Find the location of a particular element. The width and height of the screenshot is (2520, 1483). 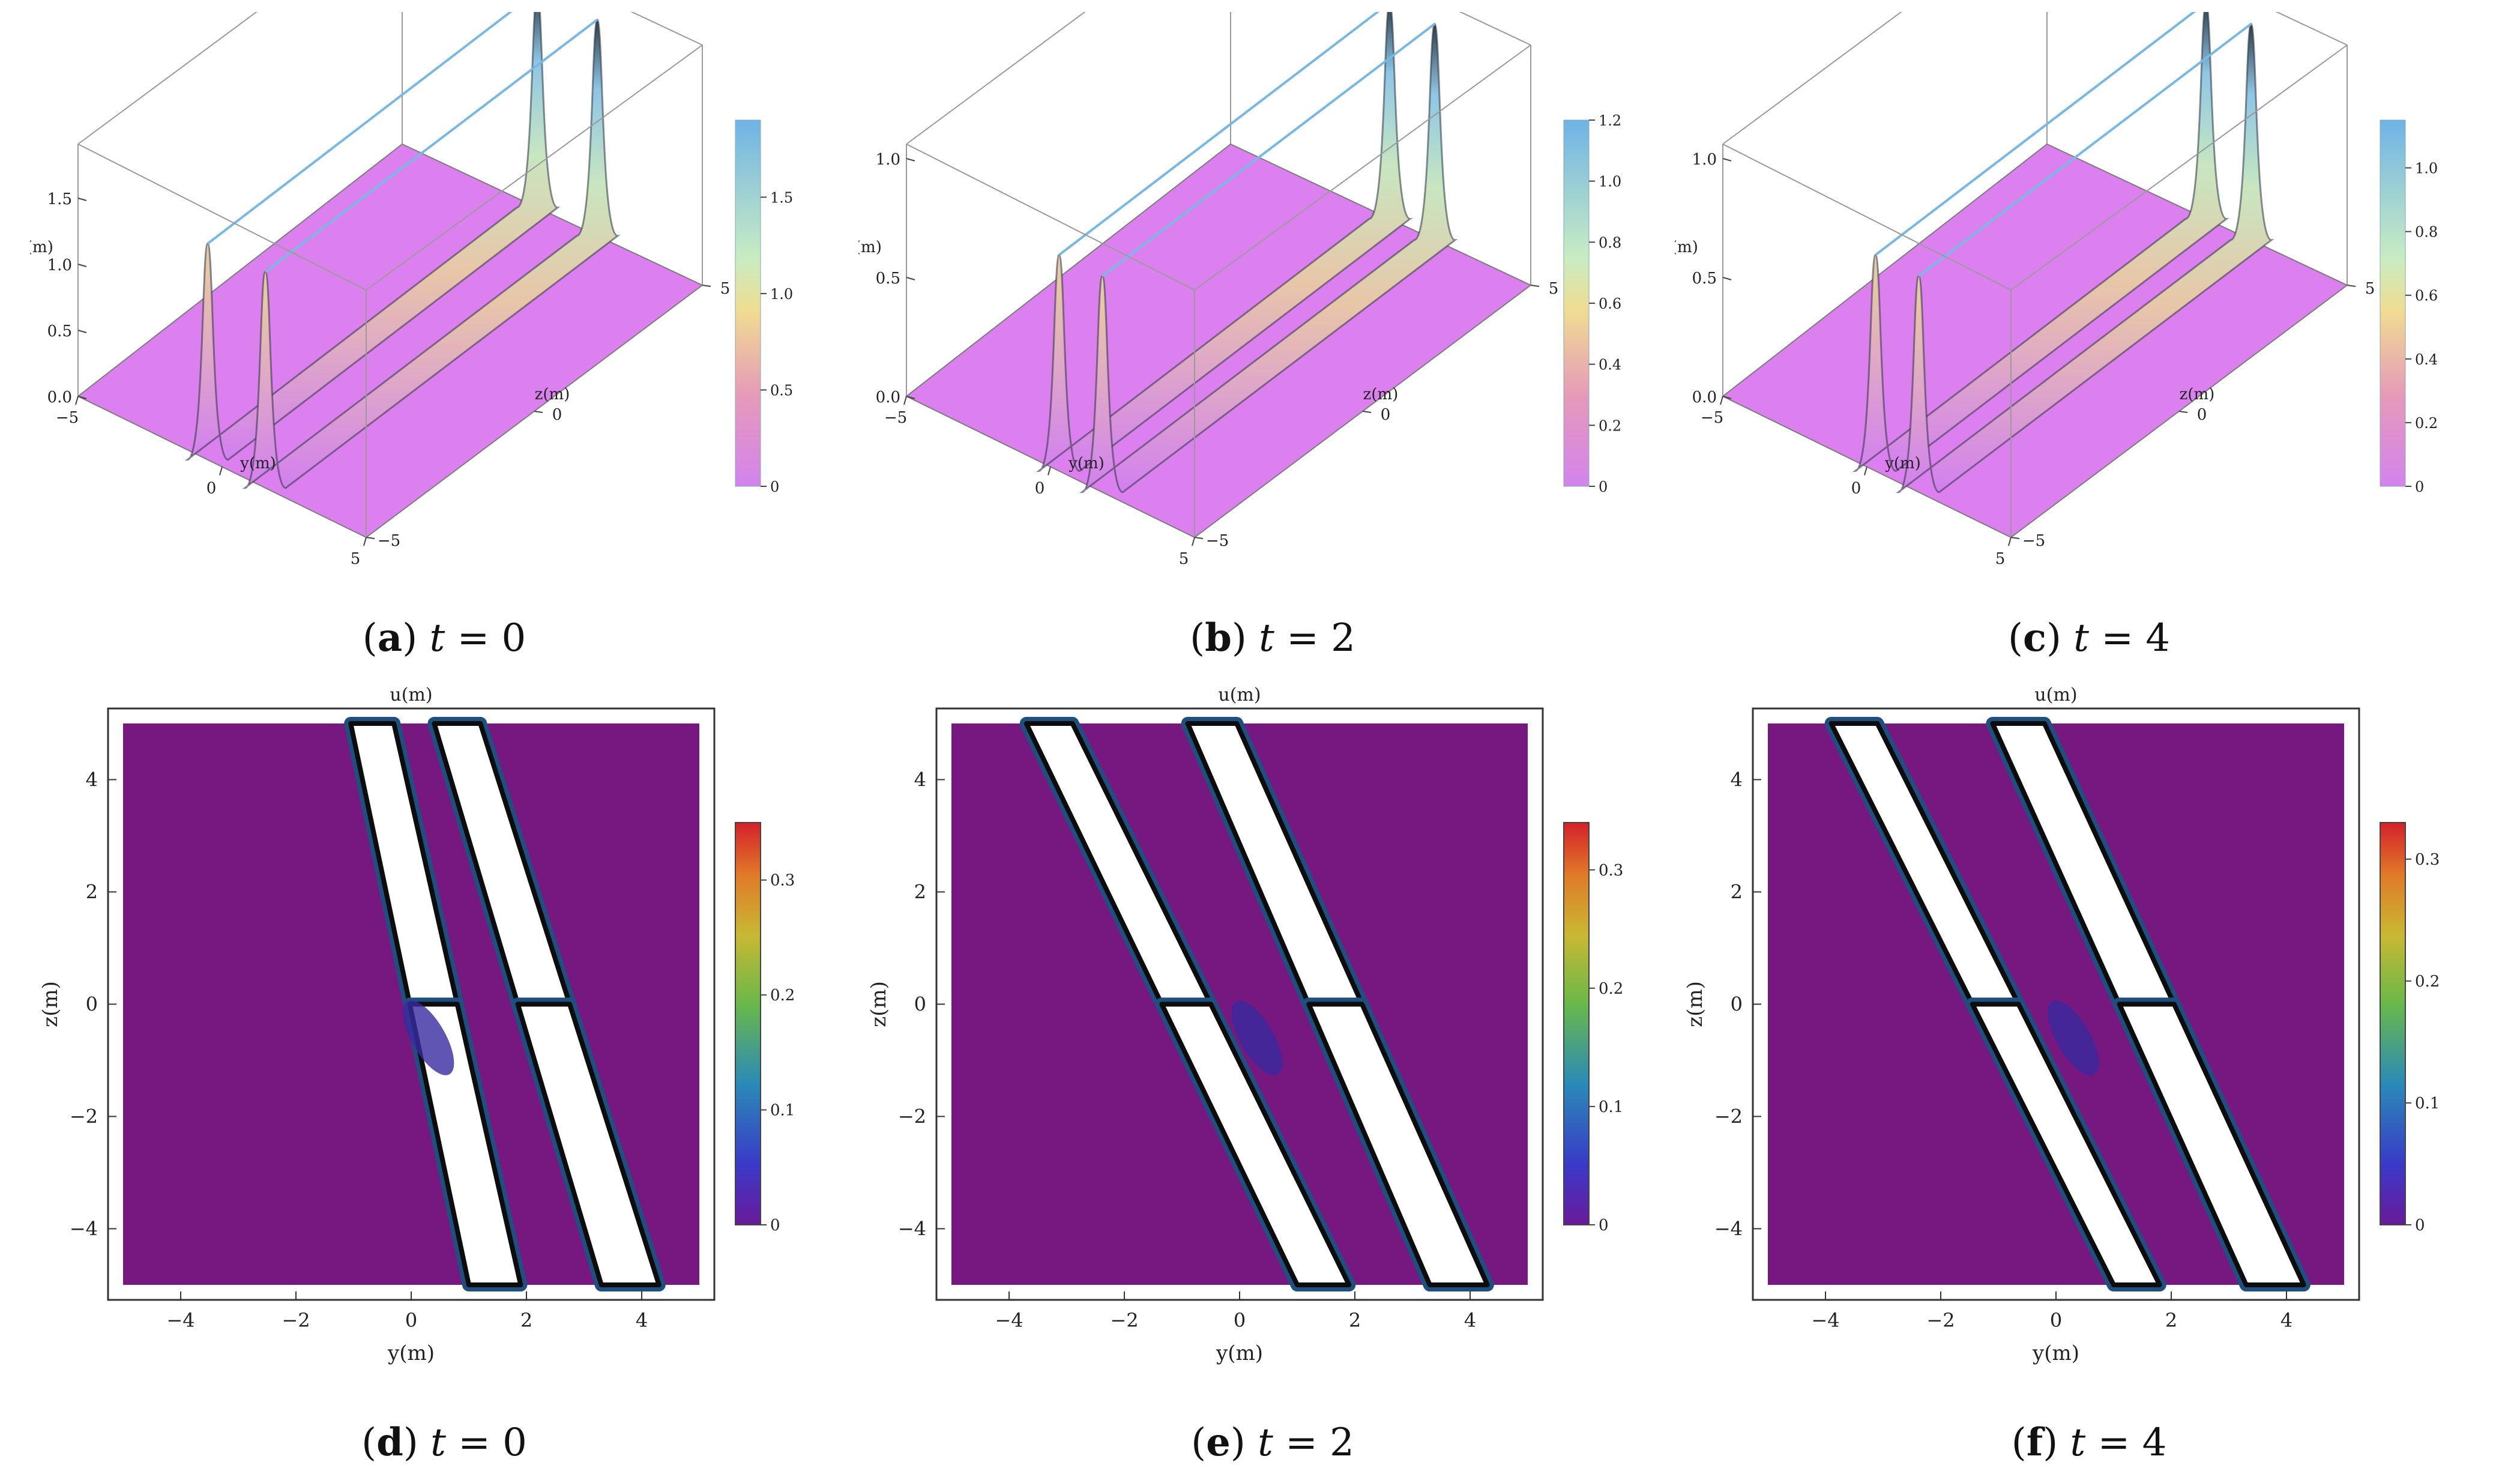

colorbar-tick-label: 1.5 is located at coordinates (782, 197).